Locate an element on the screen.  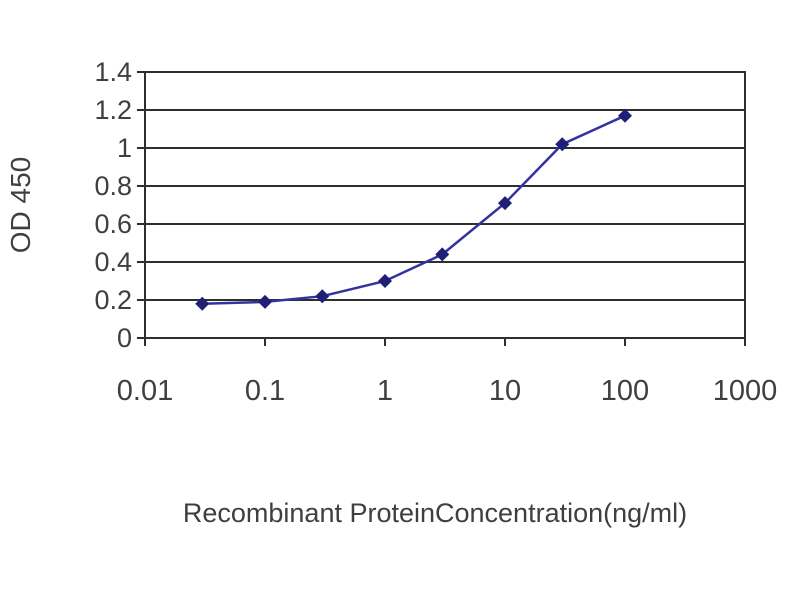
x-tick-label: 1000 is located at coordinates (745, 391).